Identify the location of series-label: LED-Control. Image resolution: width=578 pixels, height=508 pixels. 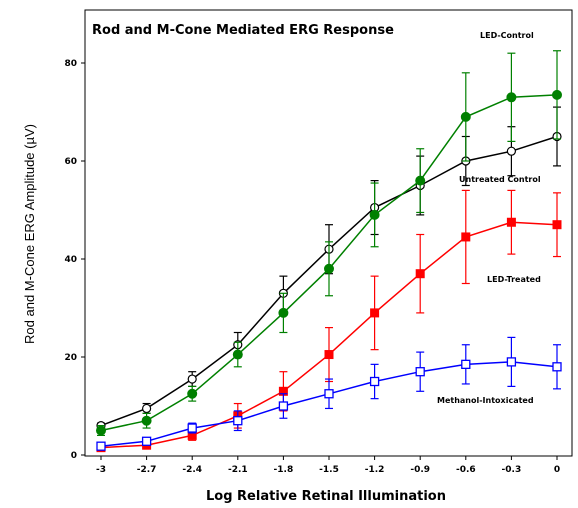
(507, 35).